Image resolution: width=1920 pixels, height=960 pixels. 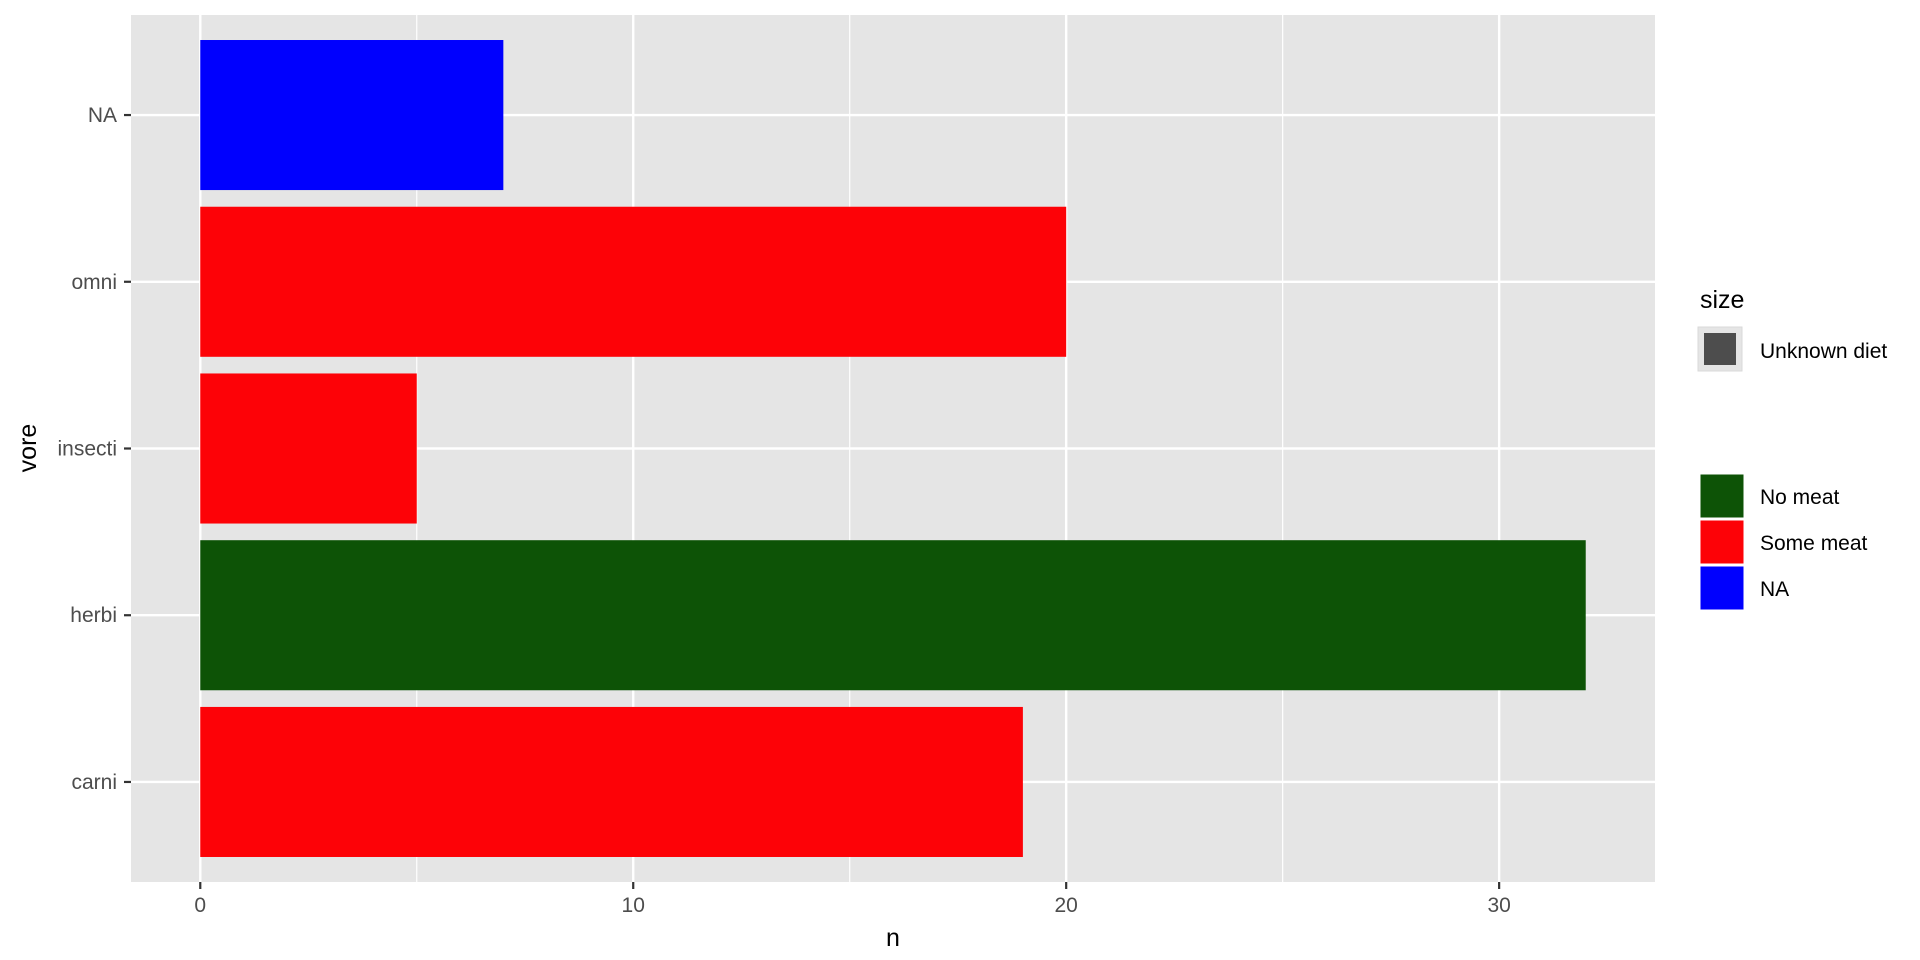 I want to click on y-axis: carni herbi insecti omni NA, so click(x=94, y=449).